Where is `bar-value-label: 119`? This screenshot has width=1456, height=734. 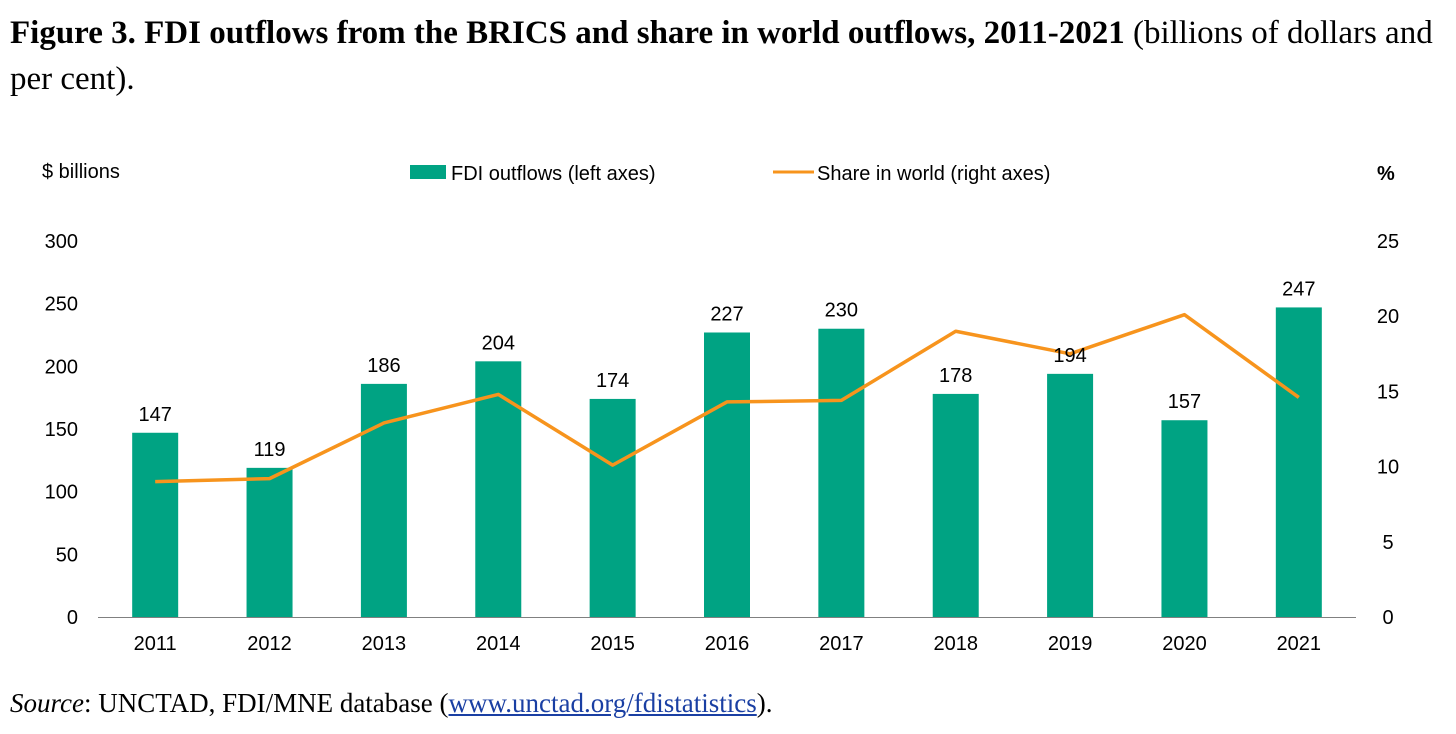 bar-value-label: 119 is located at coordinates (270, 450).